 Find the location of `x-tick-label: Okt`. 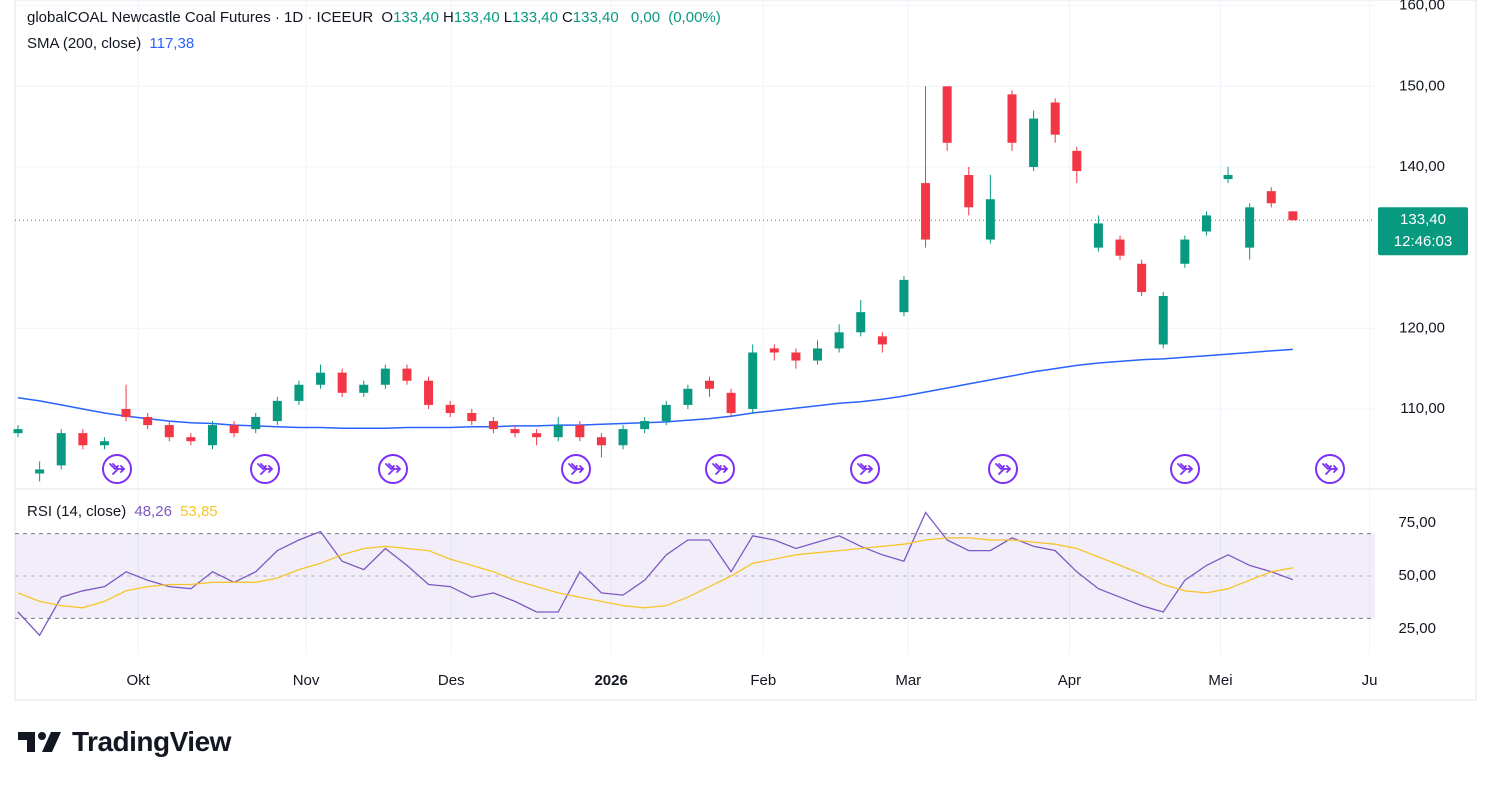

x-tick-label: Okt is located at coordinates (138, 680).